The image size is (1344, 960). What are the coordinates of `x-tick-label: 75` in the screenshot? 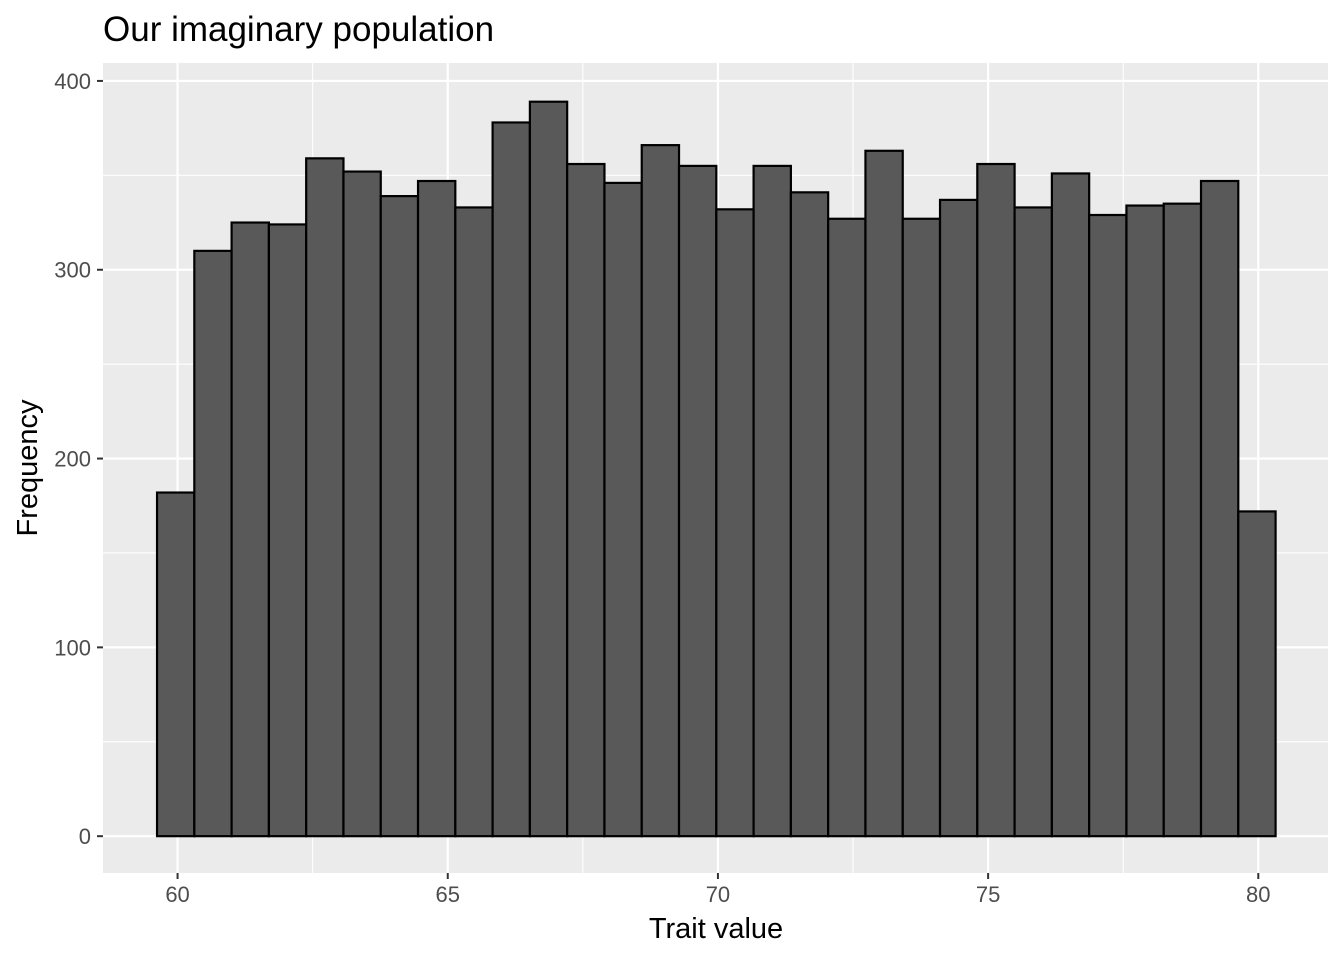 It's located at (988, 894).